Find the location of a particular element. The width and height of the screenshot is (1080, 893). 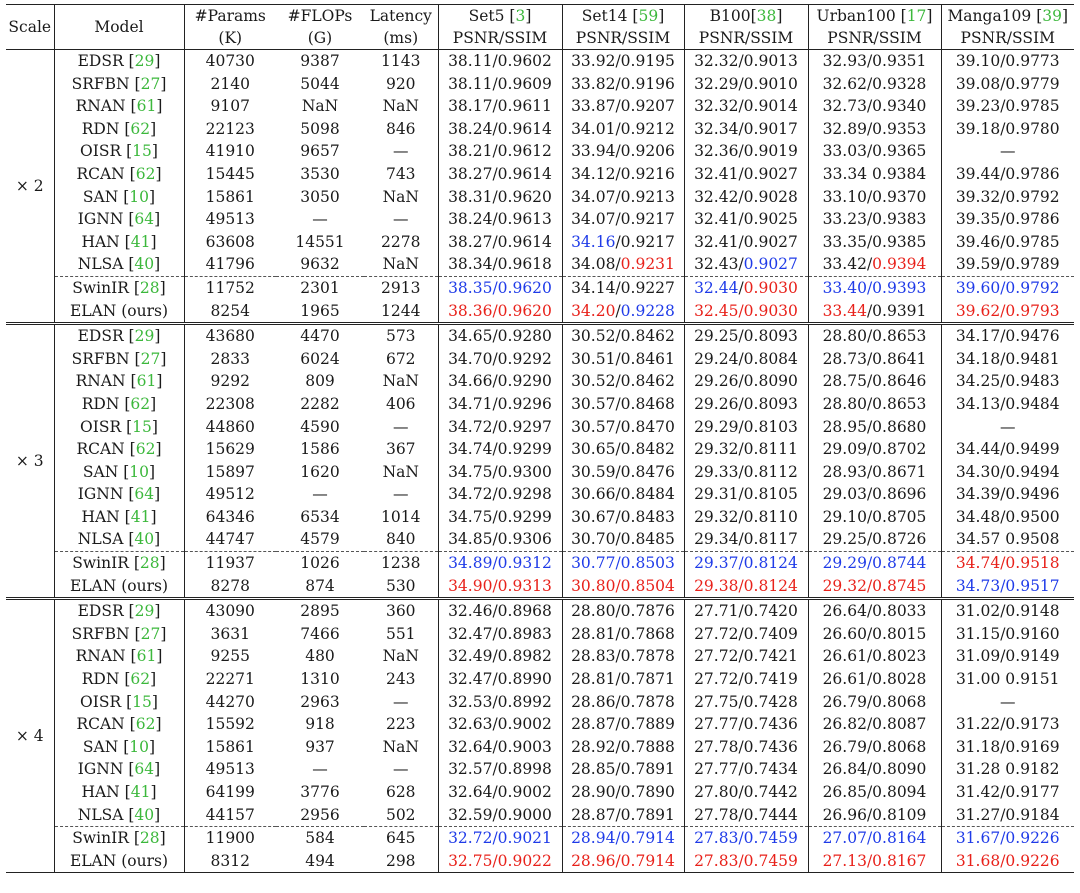

psnr-value: 29.25 is located at coordinates (716, 336).